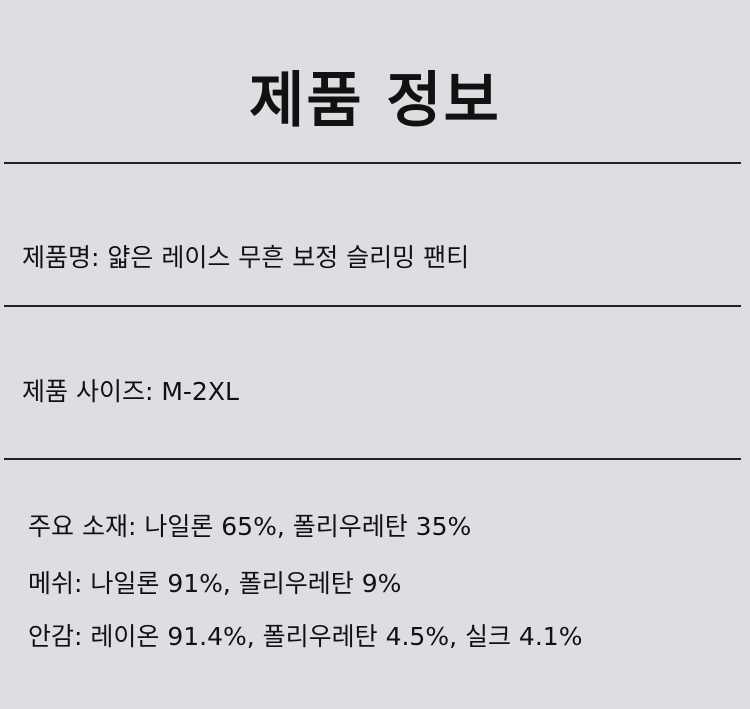 The width and height of the screenshot is (750, 709). What do you see at coordinates (215, 583) in the screenshot?
I see `mesh-material: 메쉬: 나일론 91%, 폴리우레탄 9%` at bounding box center [215, 583].